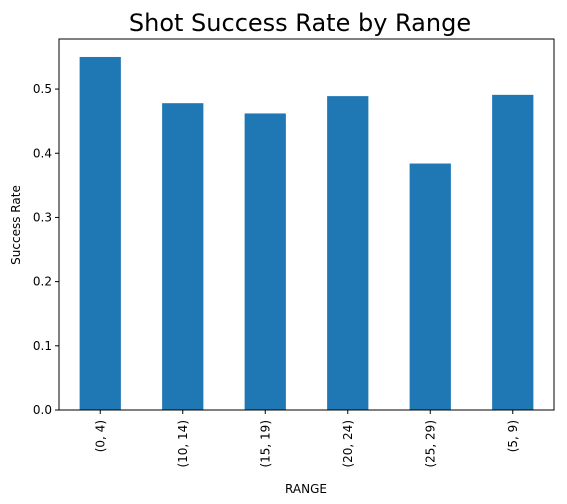 The height and width of the screenshot is (504, 567). What do you see at coordinates (42, 282) in the screenshot?
I see `y-tick-label-2: 0.2` at bounding box center [42, 282].